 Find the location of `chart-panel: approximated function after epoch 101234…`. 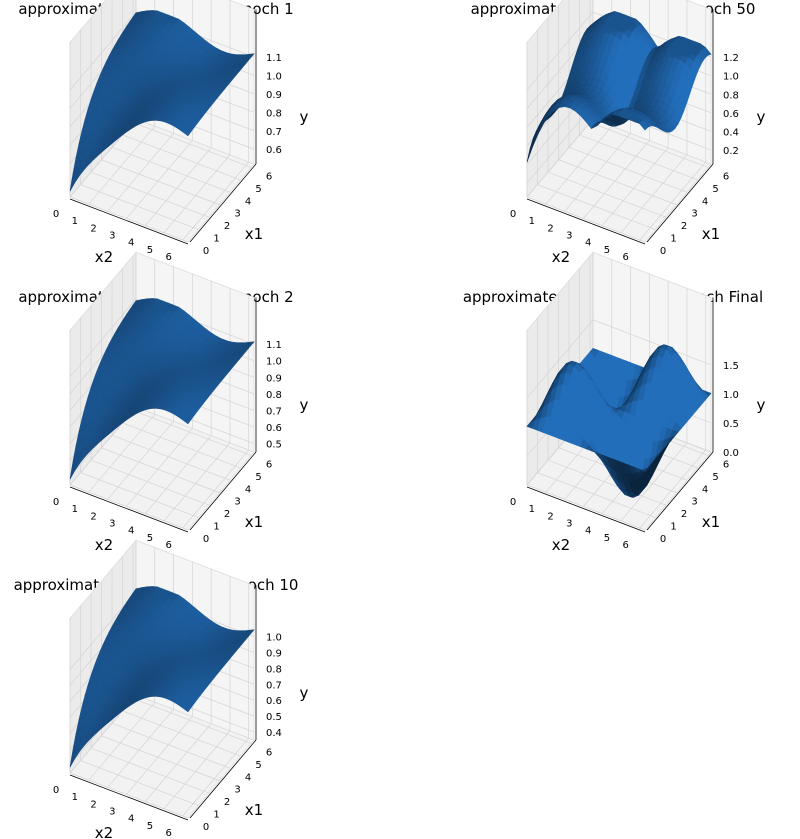

chart-panel: approximated function after epoch 101234… is located at coordinates (163, 133).